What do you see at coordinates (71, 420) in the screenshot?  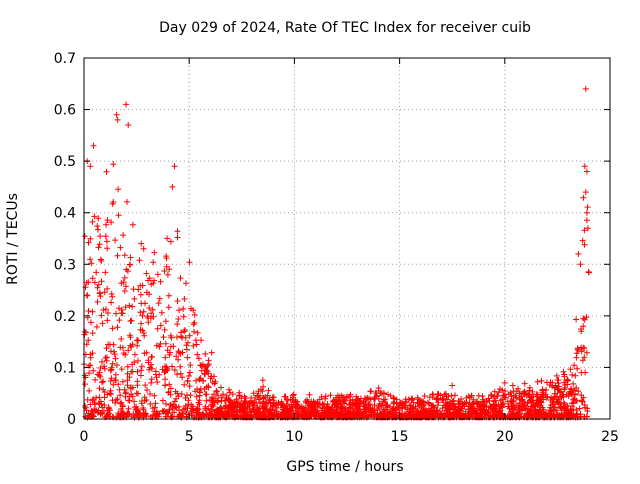 I see `y-tick-label: 0` at bounding box center [71, 420].